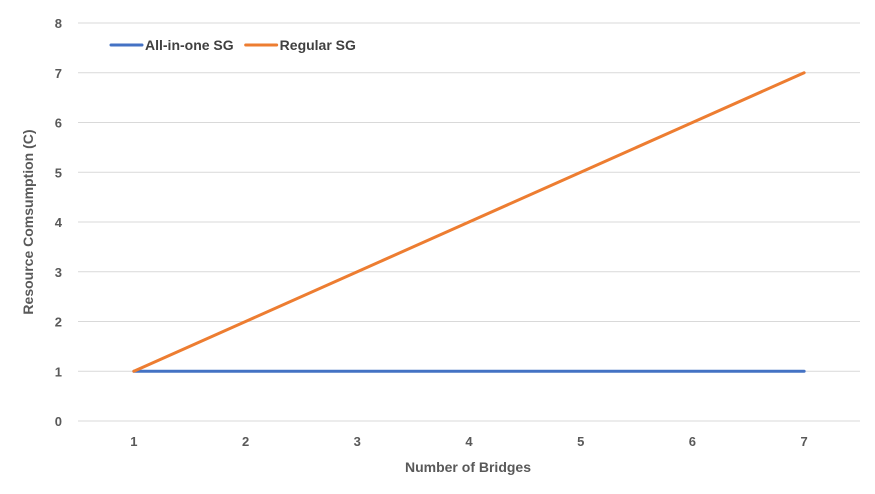  Describe the element at coordinates (58, 322) in the screenshot. I see `y-tick-label: 2` at that location.